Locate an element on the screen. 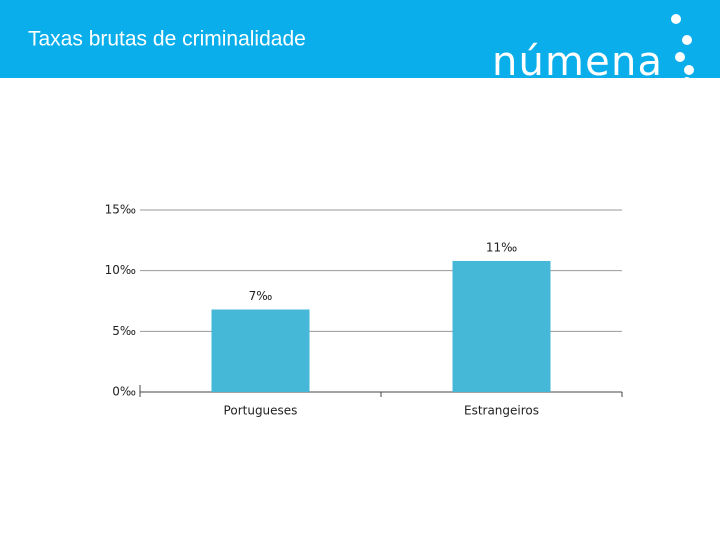  x-tick-label: Portugueses is located at coordinates (261, 411).